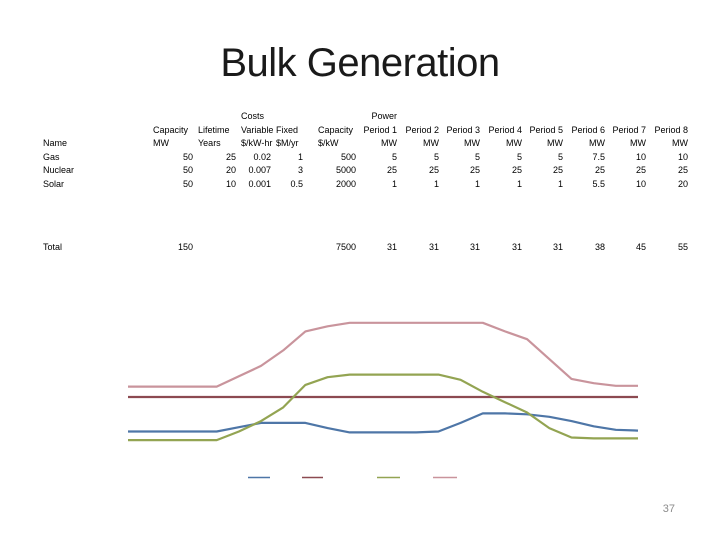  Describe the element at coordinates (383, 354) in the screenshot. I see `load-line` at that location.